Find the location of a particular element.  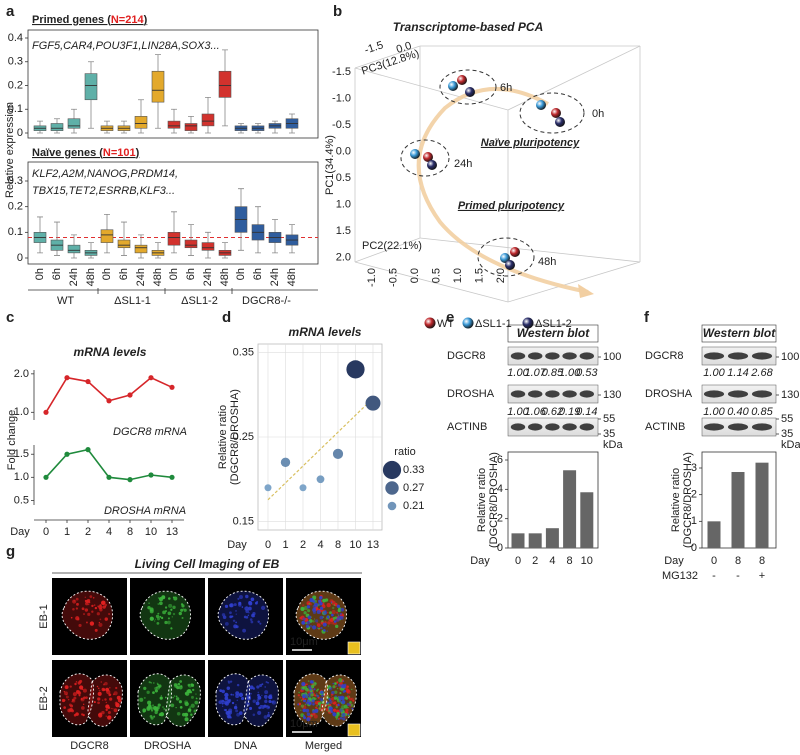

title-part: ) is located at coordinates (146, 20).